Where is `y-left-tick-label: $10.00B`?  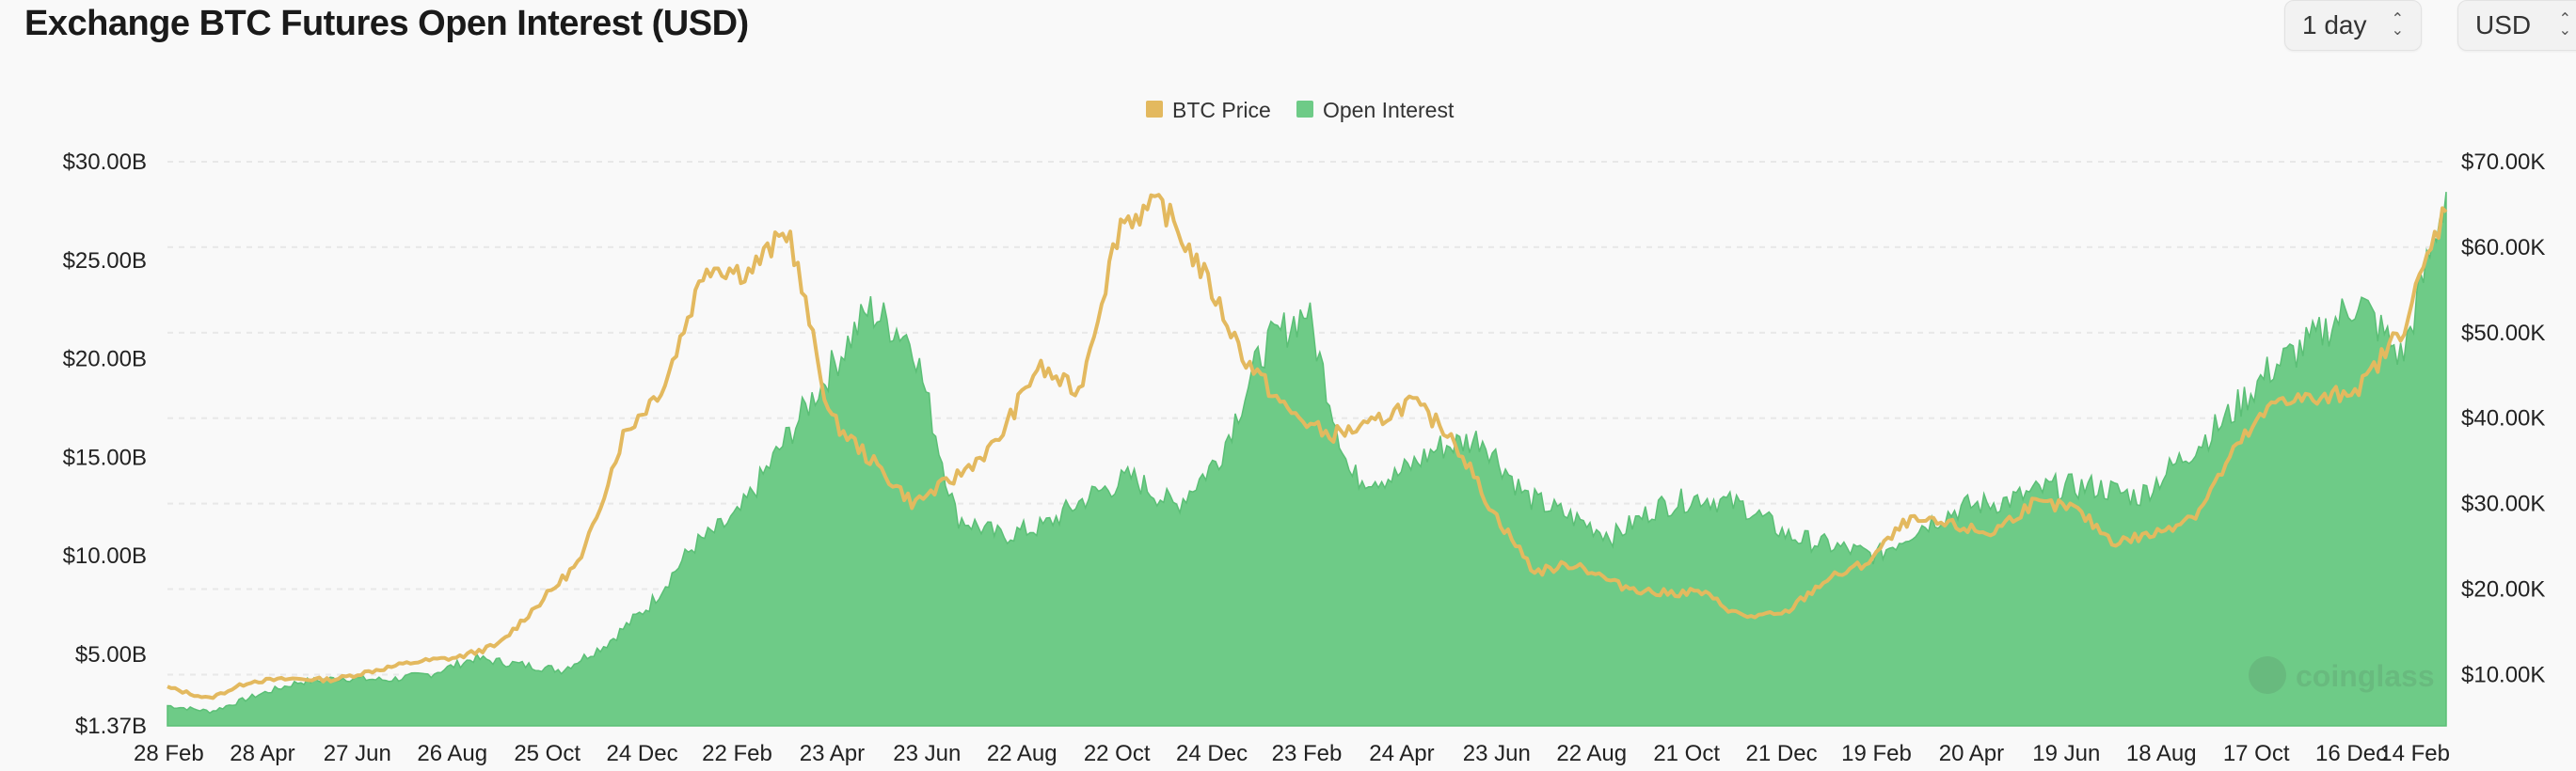
y-left-tick-label: $10.00B is located at coordinates (105, 556).